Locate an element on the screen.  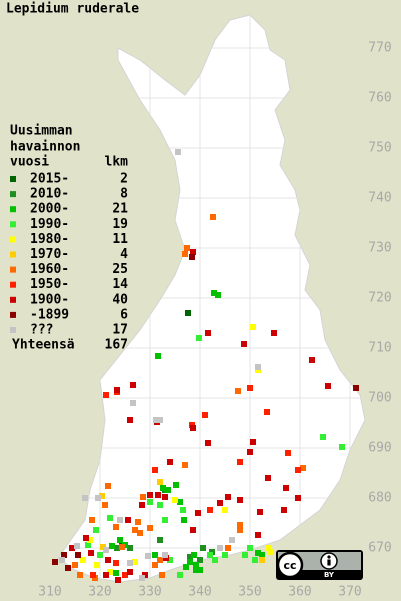
legend-count: 6 is located at coordinates (124, 314).